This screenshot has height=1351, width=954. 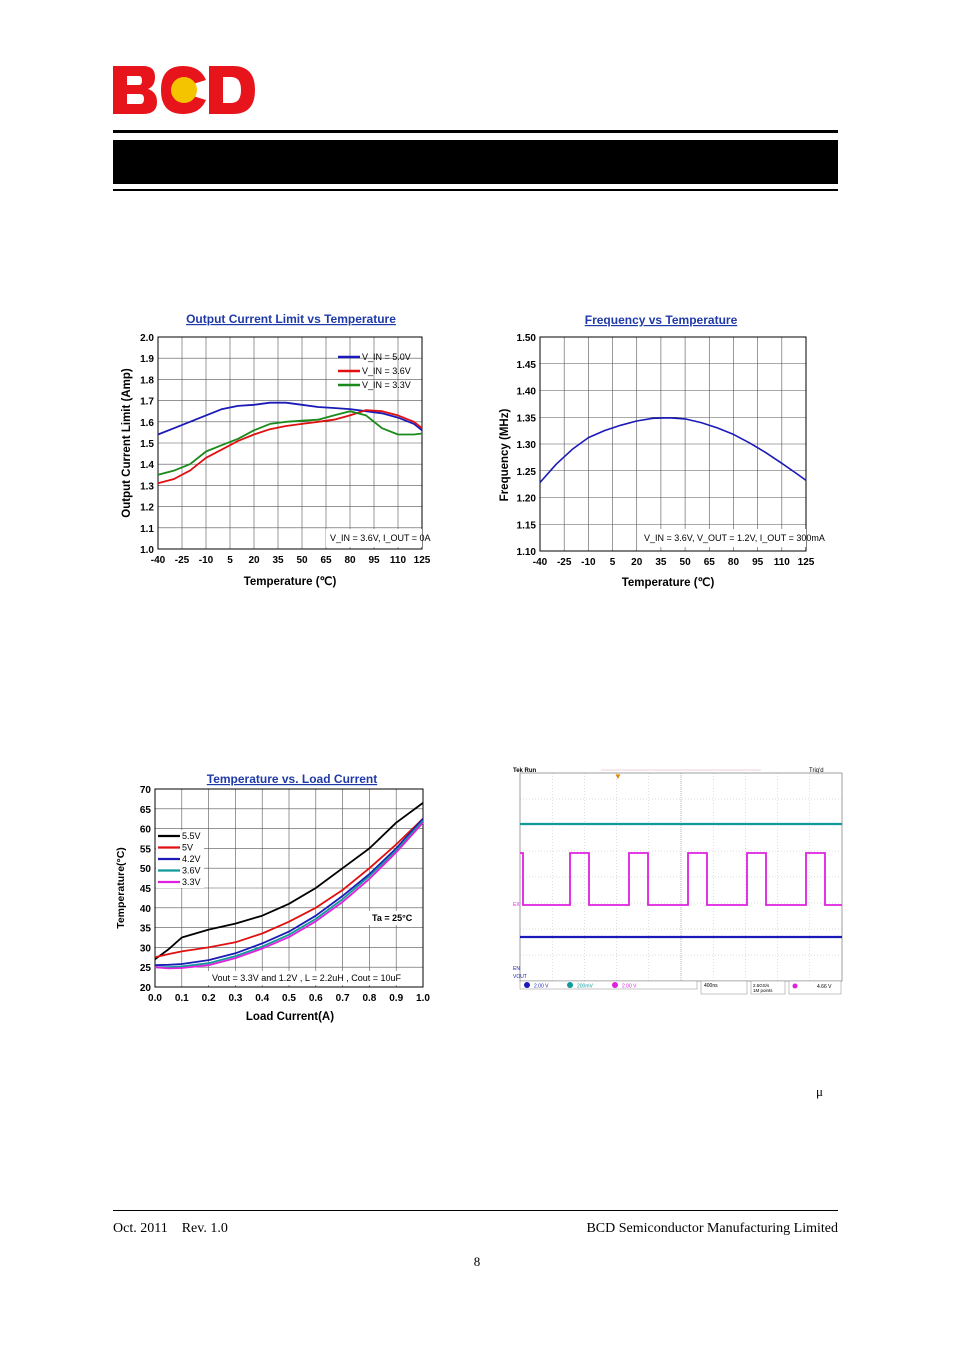 What do you see at coordinates (147, 338) in the screenshot?
I see `y-tick-label: 2.0` at bounding box center [147, 338].